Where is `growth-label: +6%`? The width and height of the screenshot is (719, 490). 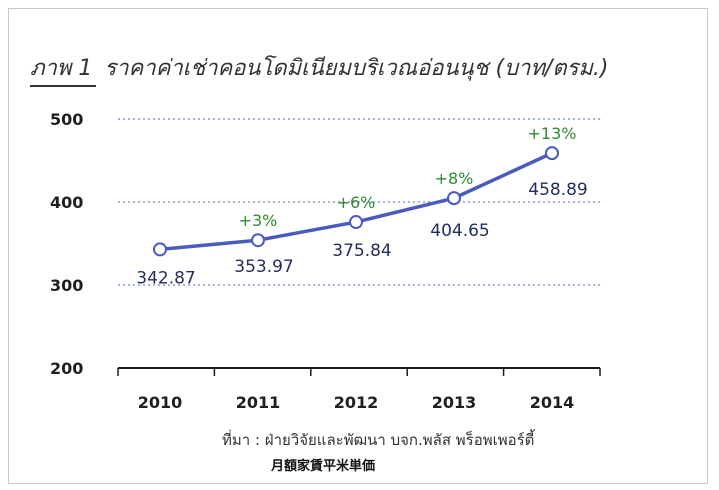
growth-label: +6% is located at coordinates (356, 202).